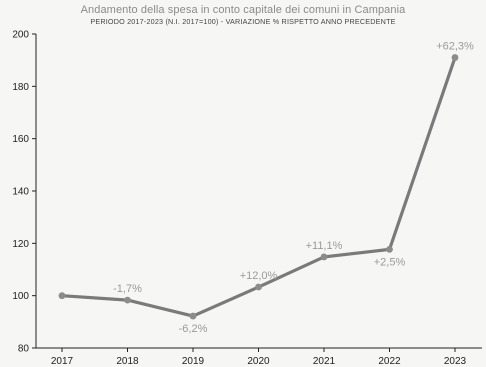  I want to click on y-tick-label: 140, so click(20, 192).